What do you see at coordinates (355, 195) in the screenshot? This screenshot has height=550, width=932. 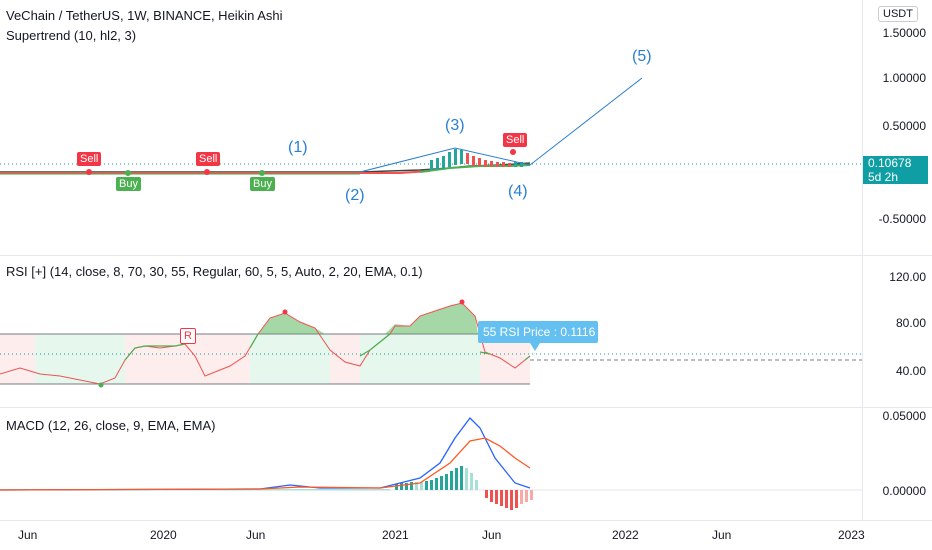 I see `wave-label-2: (2)` at bounding box center [355, 195].